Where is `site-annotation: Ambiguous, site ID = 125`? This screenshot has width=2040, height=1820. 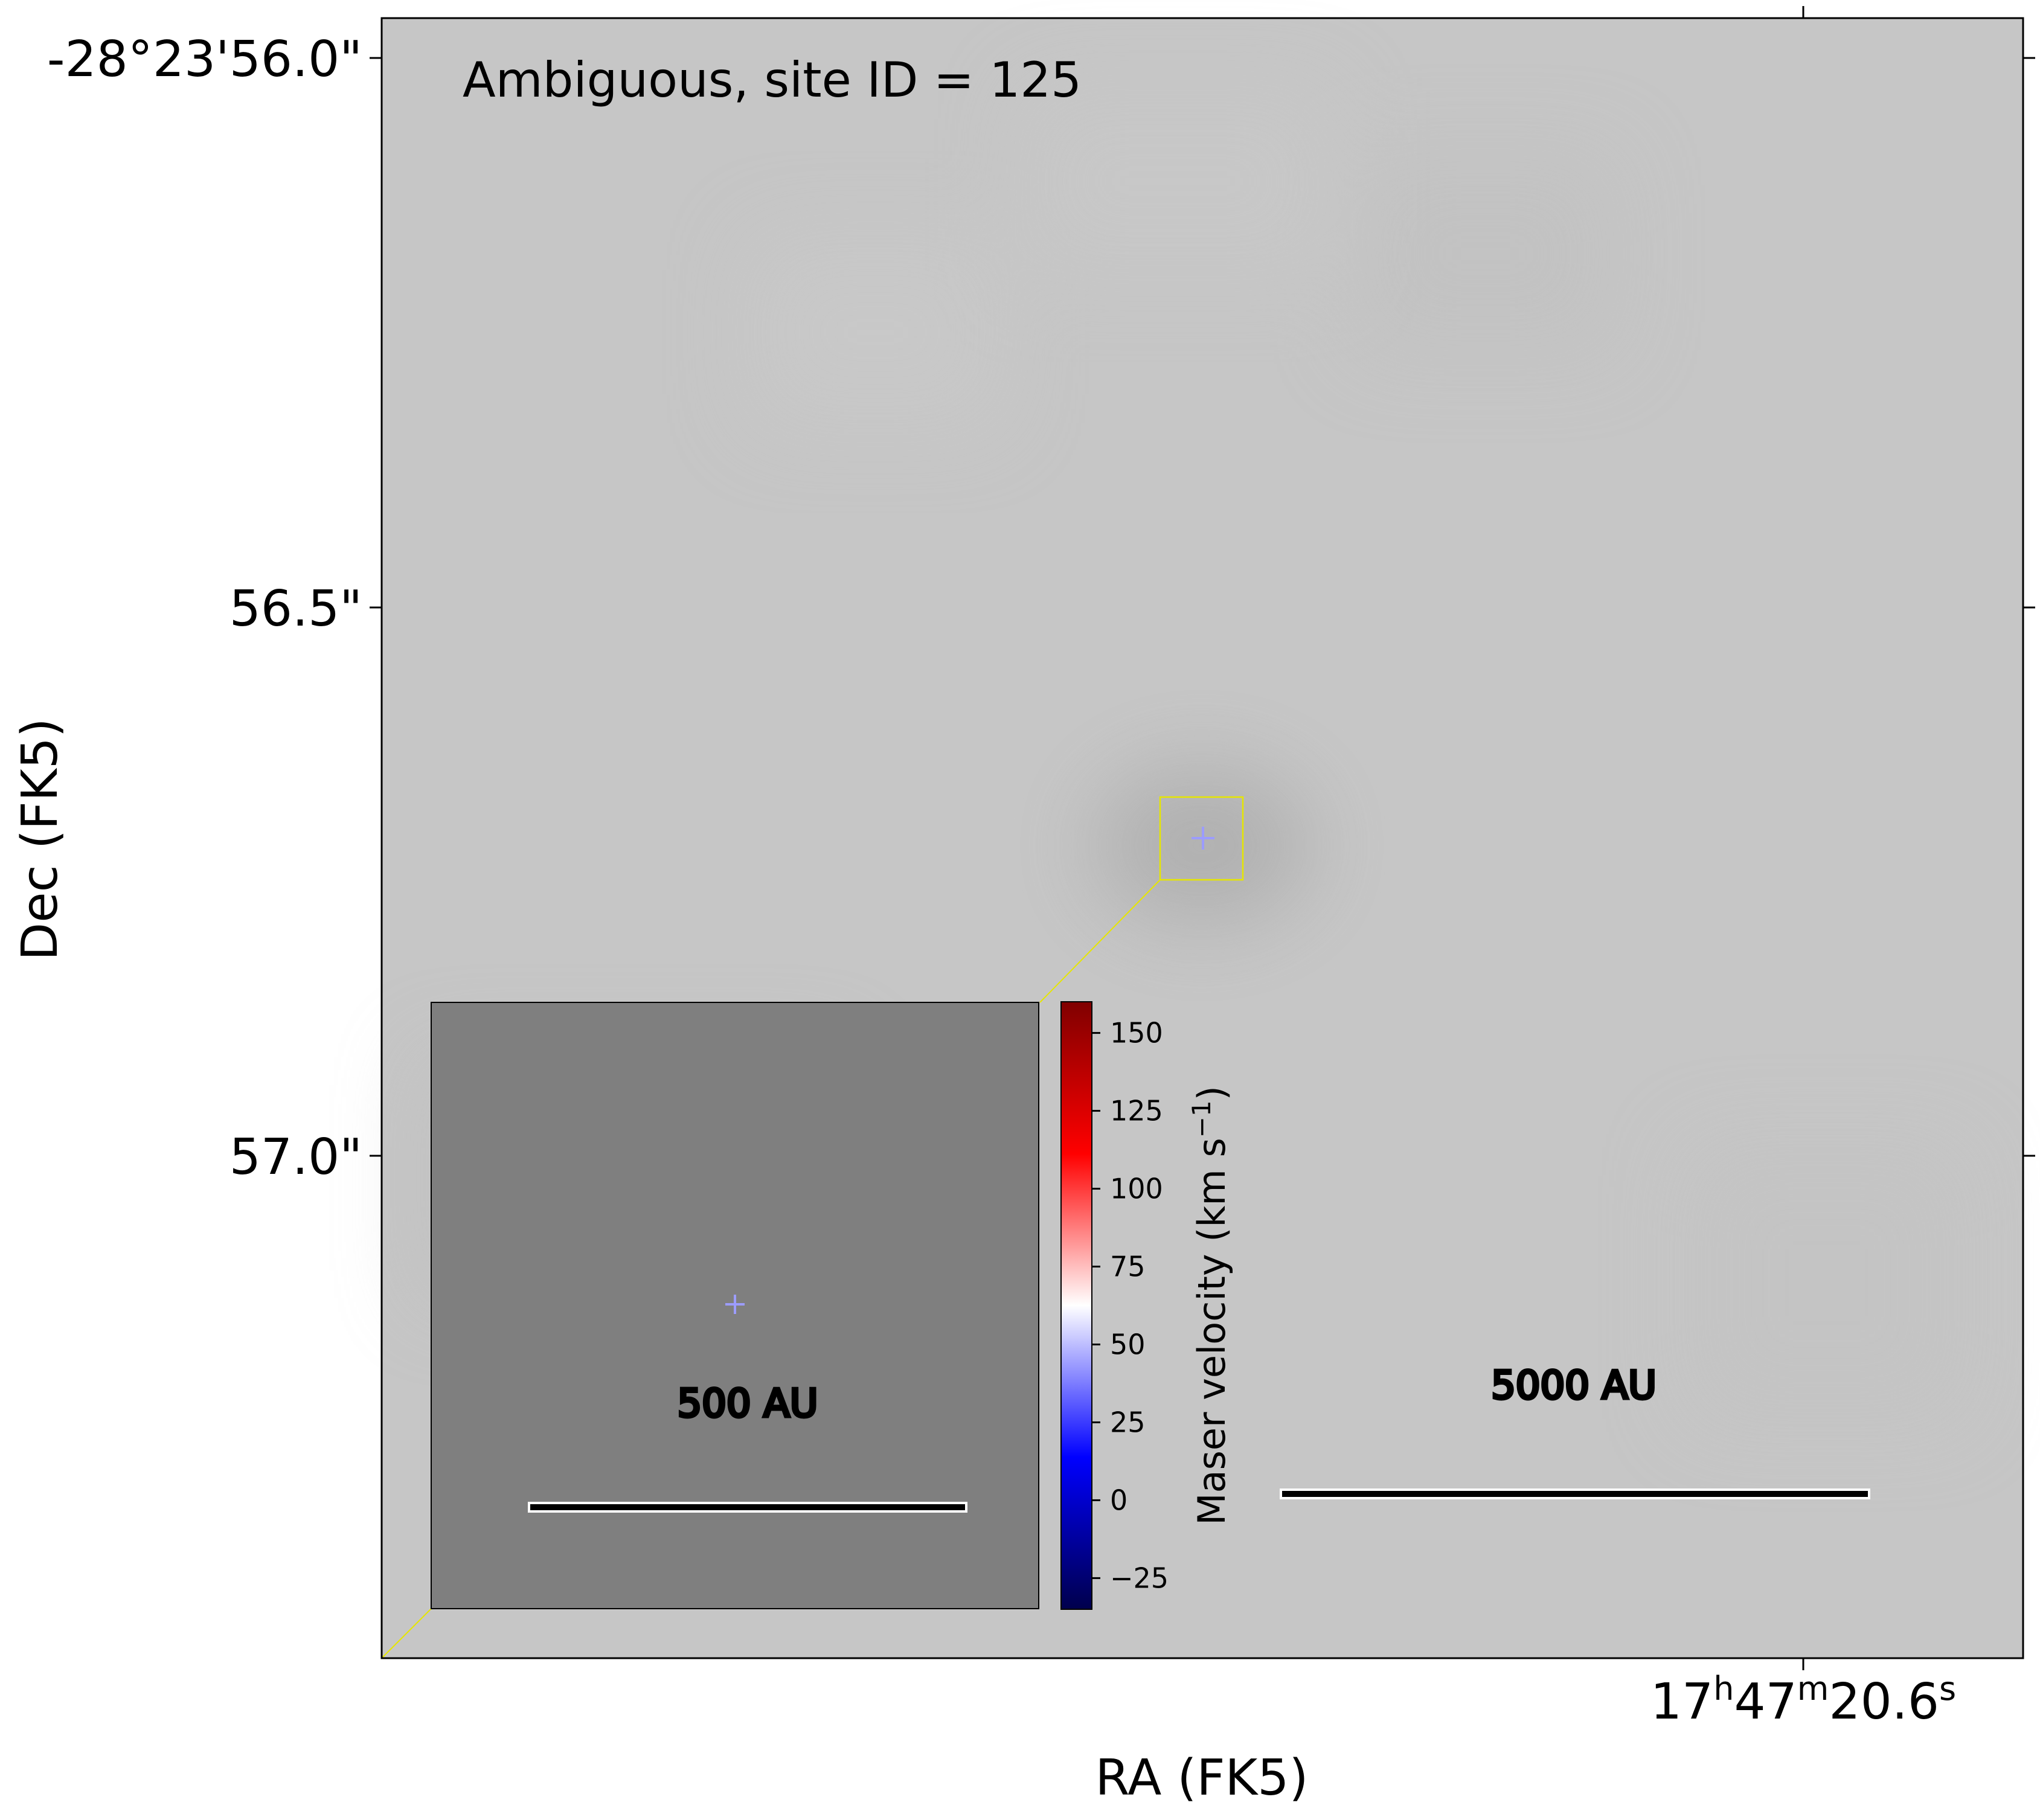
site-annotation: Ambiguous, site ID = 125 is located at coordinates (772, 80).